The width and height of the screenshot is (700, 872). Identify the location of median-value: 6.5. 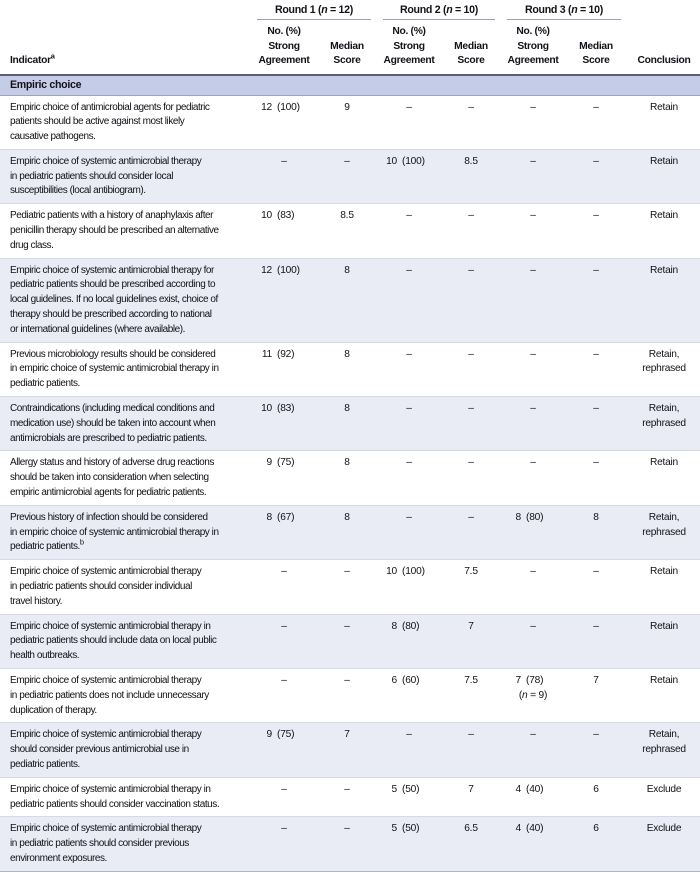
(471, 829).